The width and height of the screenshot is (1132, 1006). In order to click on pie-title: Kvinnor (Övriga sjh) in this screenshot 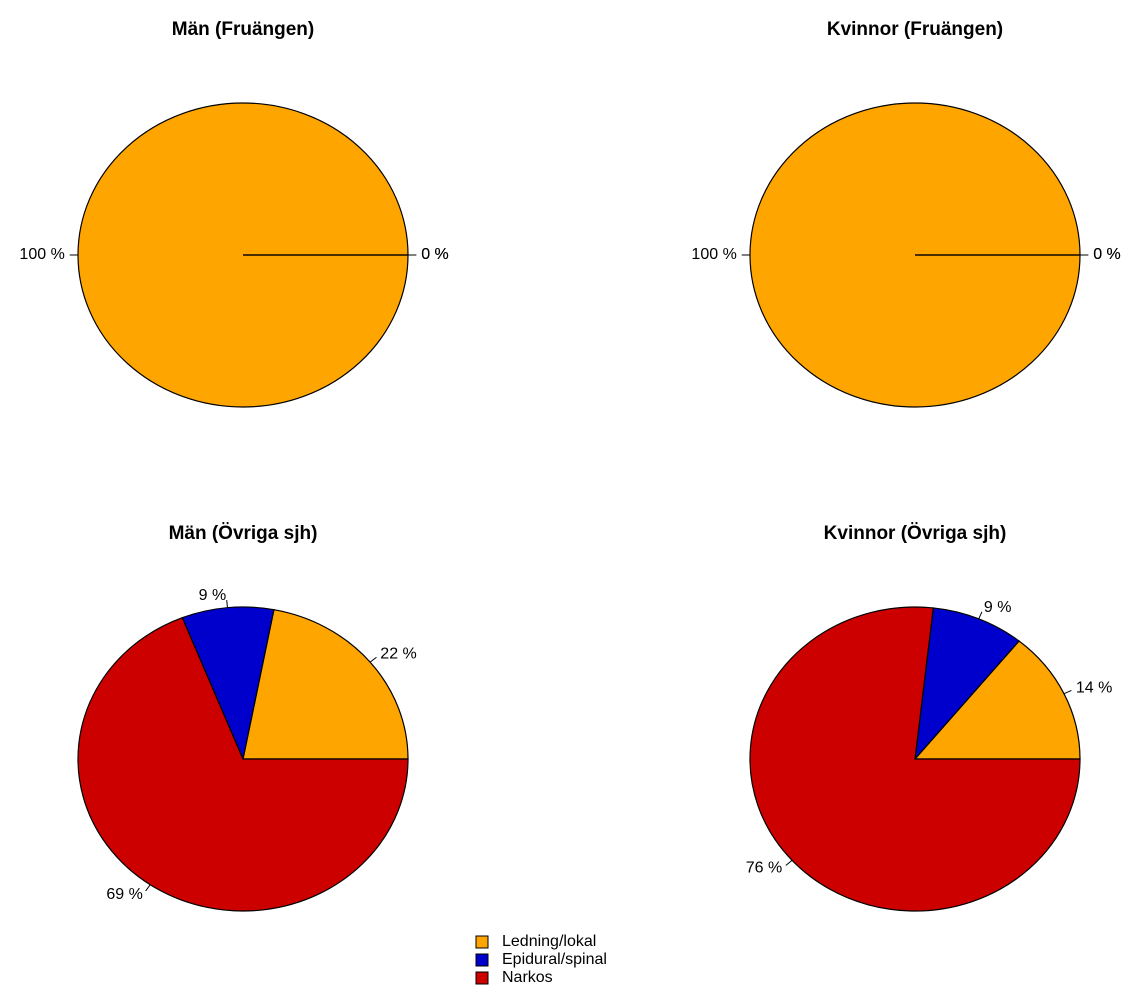, I will do `click(915, 533)`.